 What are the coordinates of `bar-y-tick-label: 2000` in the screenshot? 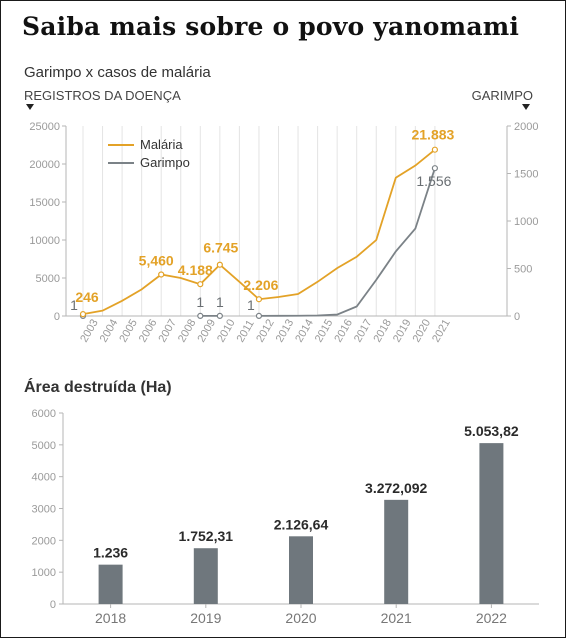 It's located at (44, 541).